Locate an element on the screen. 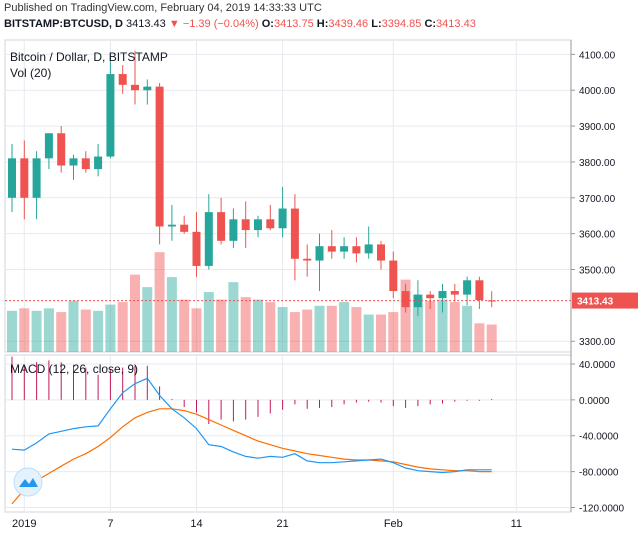  open-value: 3413.75 is located at coordinates (293, 24).